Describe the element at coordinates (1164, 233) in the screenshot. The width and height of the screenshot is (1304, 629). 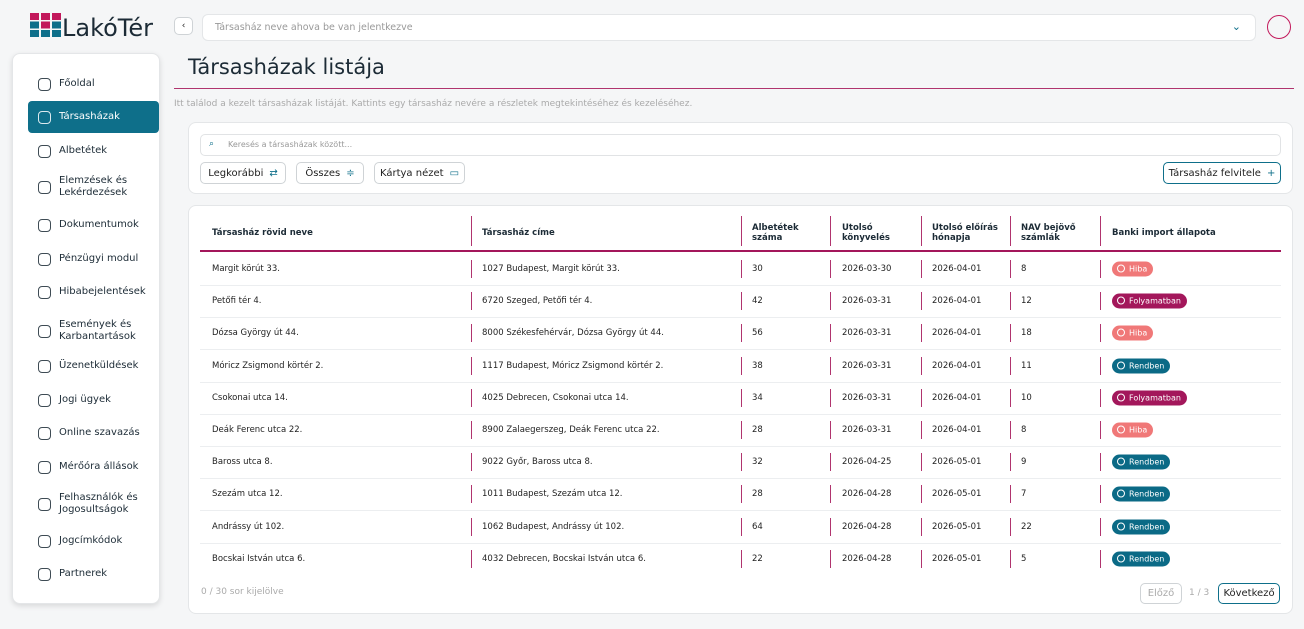
I see `column-header: Banki import állapota` at that location.